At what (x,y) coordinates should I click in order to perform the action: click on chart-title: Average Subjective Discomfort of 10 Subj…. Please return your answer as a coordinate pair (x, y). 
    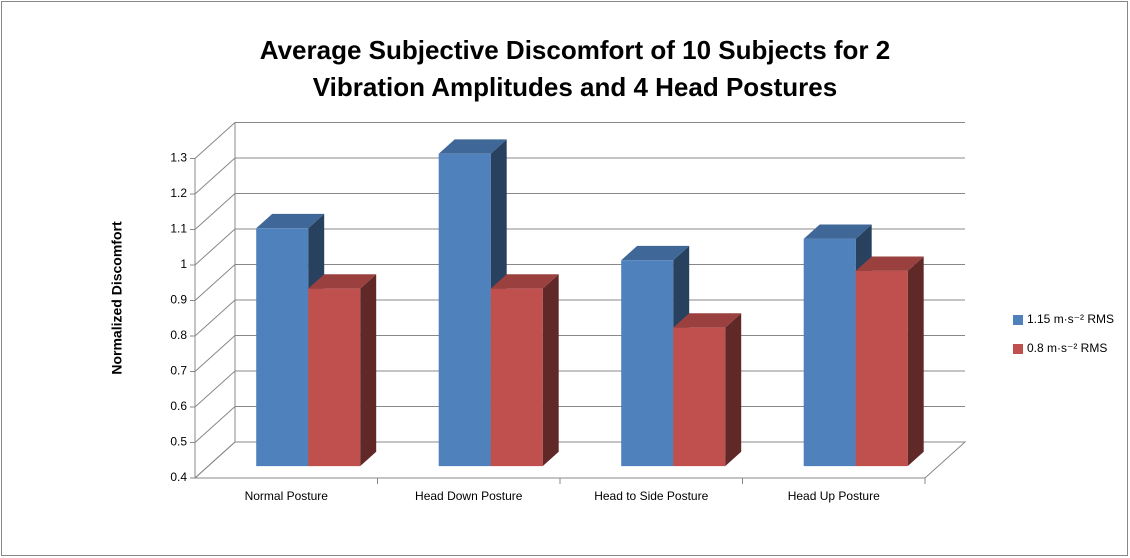
    Looking at the image, I should click on (575, 68).